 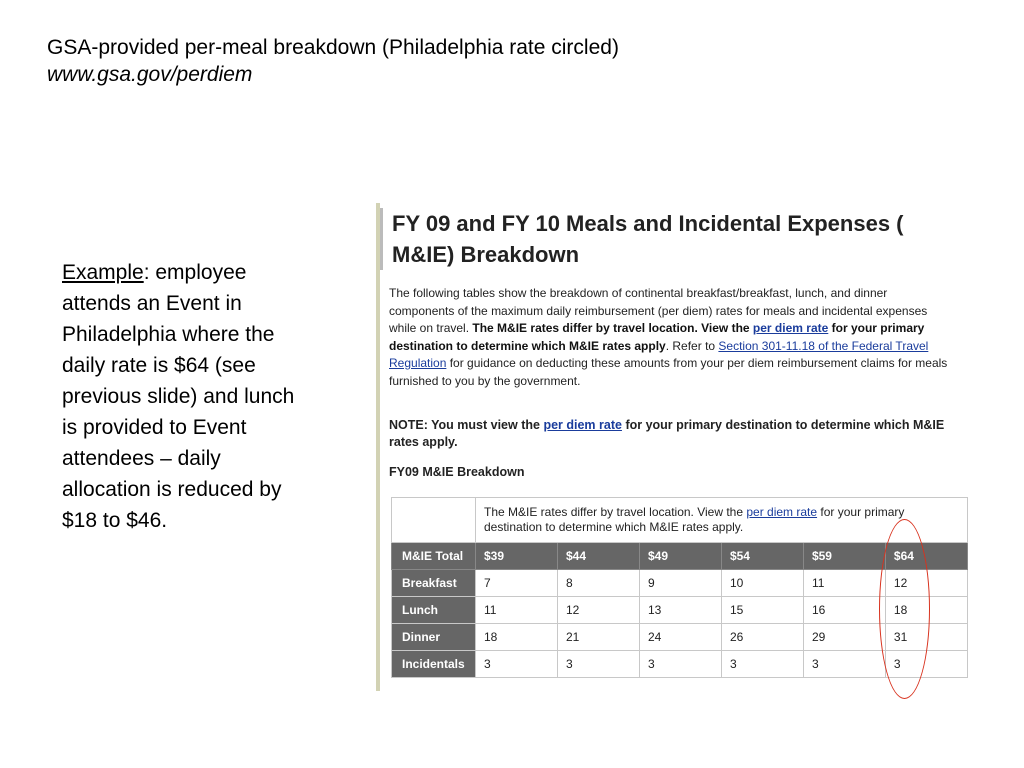 I want to click on table-corner-cell, so click(x=433, y=520).